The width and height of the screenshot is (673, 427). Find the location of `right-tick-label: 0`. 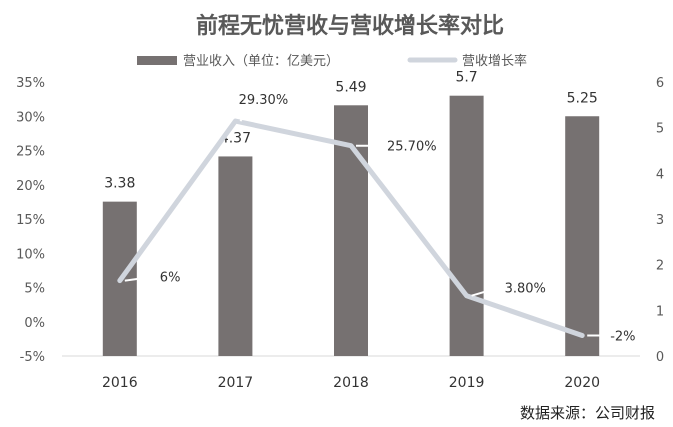

right-tick-label: 0 is located at coordinates (660, 357).